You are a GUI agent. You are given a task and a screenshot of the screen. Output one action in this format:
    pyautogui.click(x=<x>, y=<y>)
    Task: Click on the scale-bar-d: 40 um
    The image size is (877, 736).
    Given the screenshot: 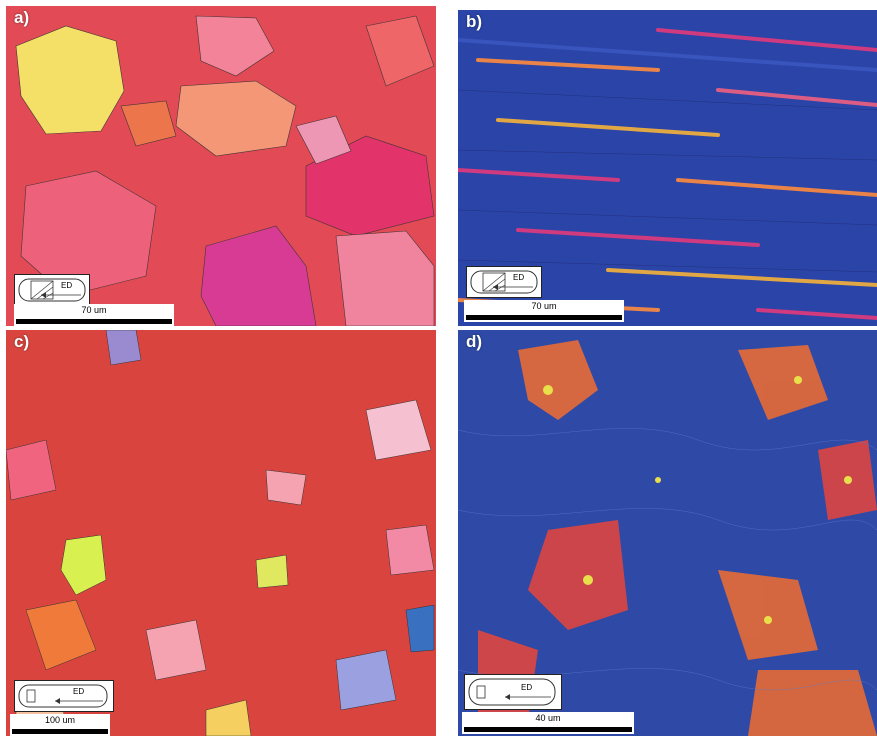 What is the action you would take?
    pyautogui.click(x=548, y=723)
    